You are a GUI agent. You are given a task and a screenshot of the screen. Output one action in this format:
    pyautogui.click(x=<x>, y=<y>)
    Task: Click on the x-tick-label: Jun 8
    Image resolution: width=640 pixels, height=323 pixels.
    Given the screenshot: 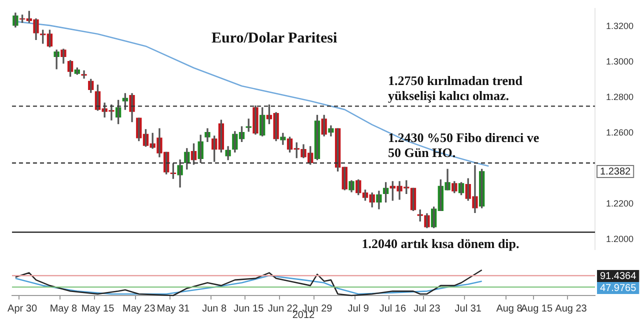 What is the action you would take?
    pyautogui.click(x=214, y=308)
    